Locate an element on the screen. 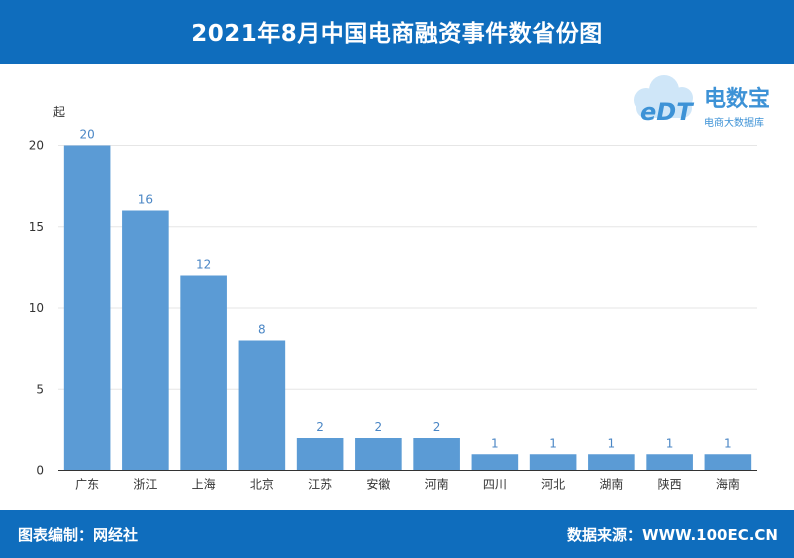  y-tick-label: 5 is located at coordinates (40, 389).